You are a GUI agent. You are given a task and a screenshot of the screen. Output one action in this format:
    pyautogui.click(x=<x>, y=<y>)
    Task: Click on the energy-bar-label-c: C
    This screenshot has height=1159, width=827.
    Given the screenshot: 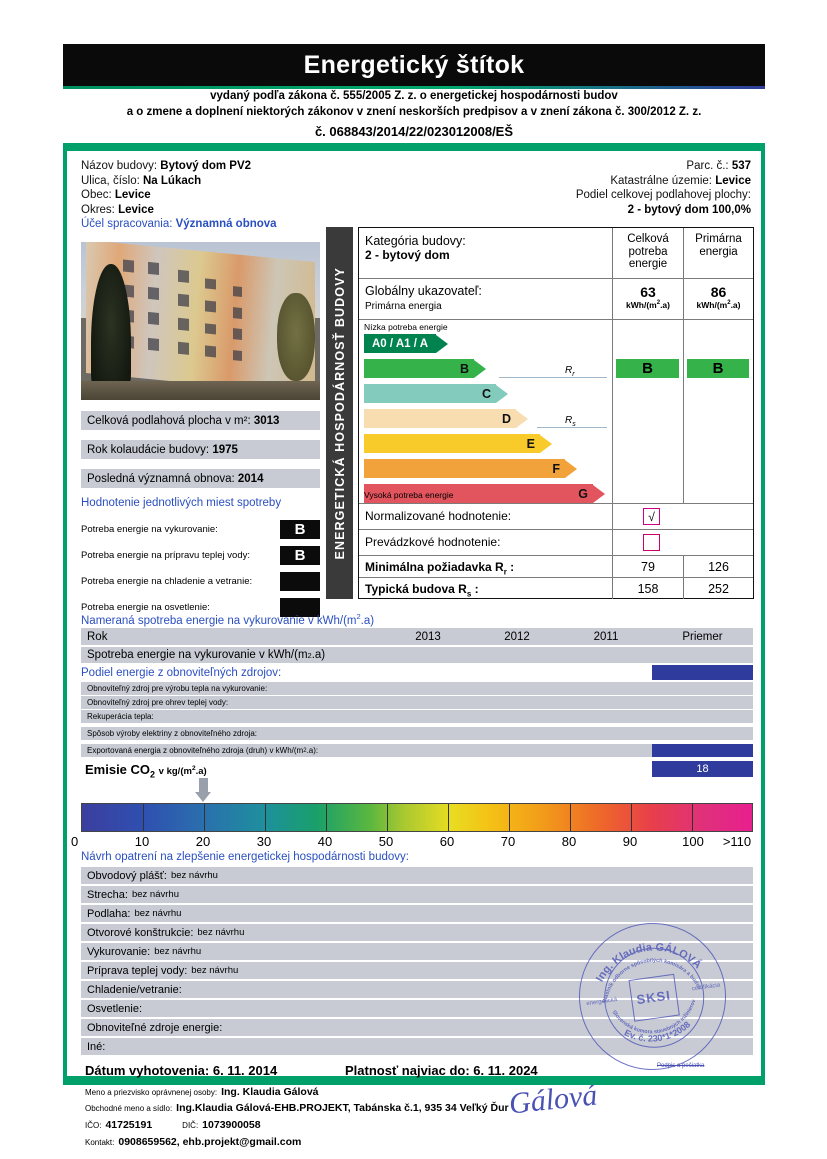 What is the action you would take?
    pyautogui.click(x=430, y=393)
    